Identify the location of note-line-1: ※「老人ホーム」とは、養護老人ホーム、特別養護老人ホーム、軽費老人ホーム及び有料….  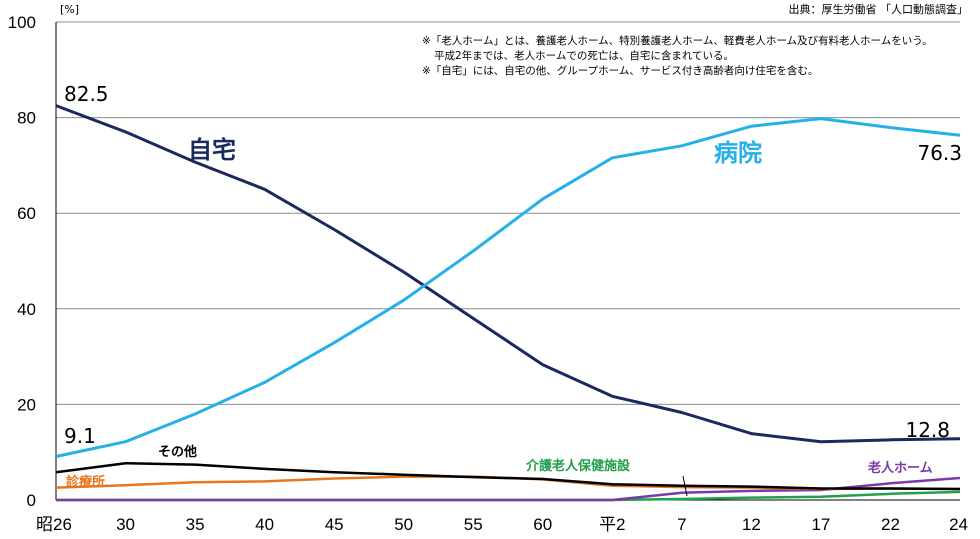
(677, 40).